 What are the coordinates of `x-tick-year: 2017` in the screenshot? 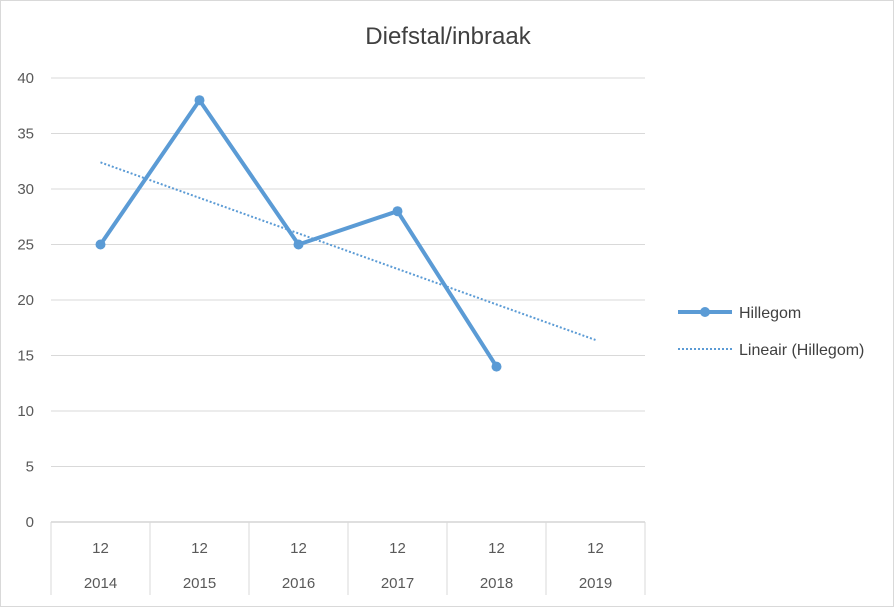 It's located at (397, 583).